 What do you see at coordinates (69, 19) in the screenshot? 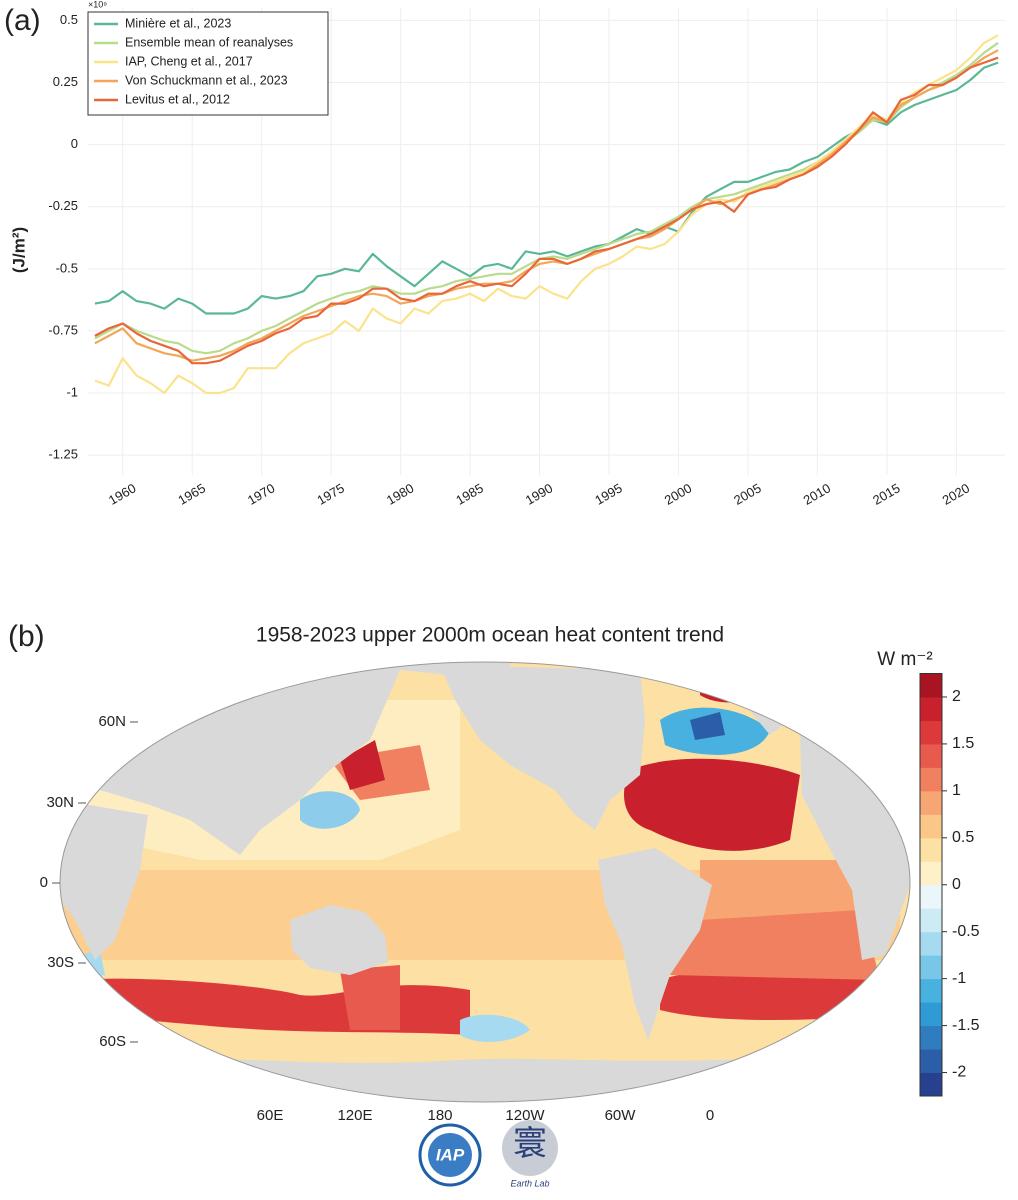
I see `y-tick-label: 0.5` at bounding box center [69, 19].